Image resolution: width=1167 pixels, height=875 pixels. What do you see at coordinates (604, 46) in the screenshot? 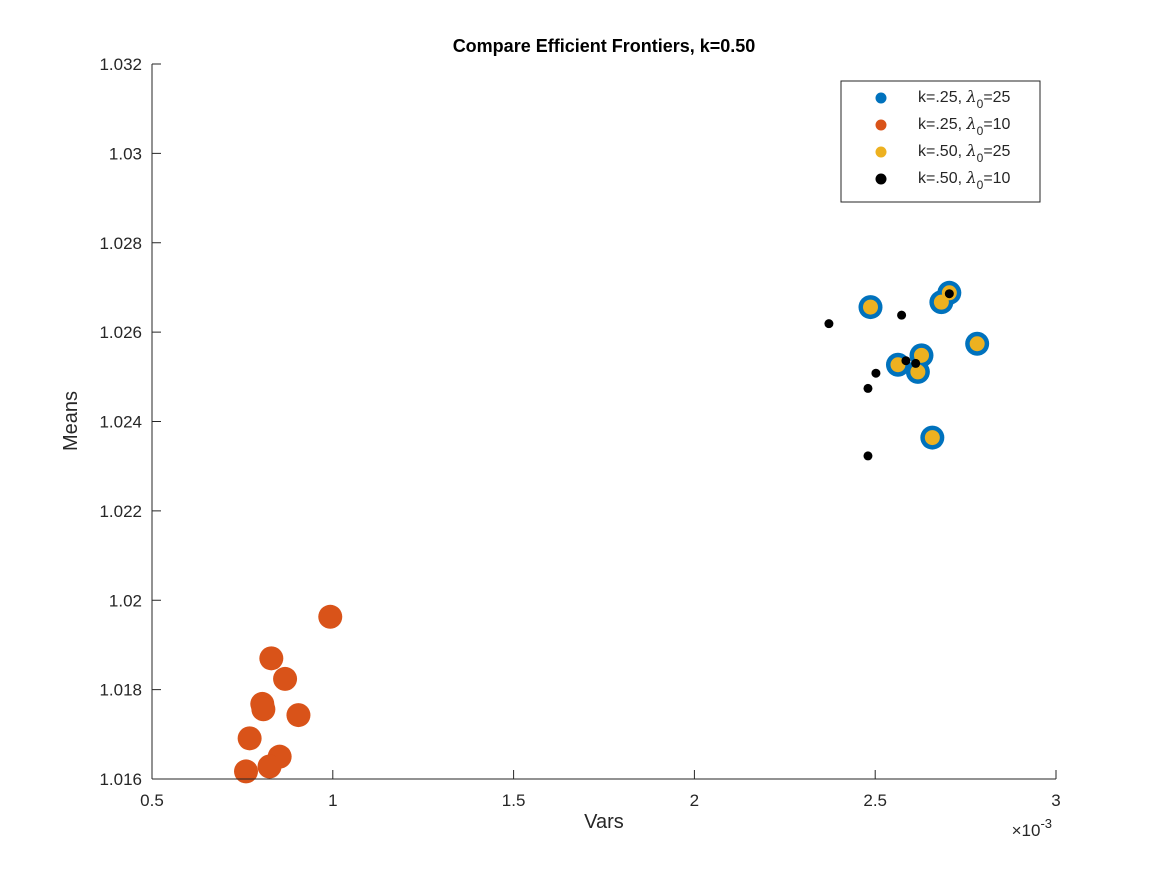
I see `chart-title: Compare Efficient Frontiers, k=0.50` at bounding box center [604, 46].